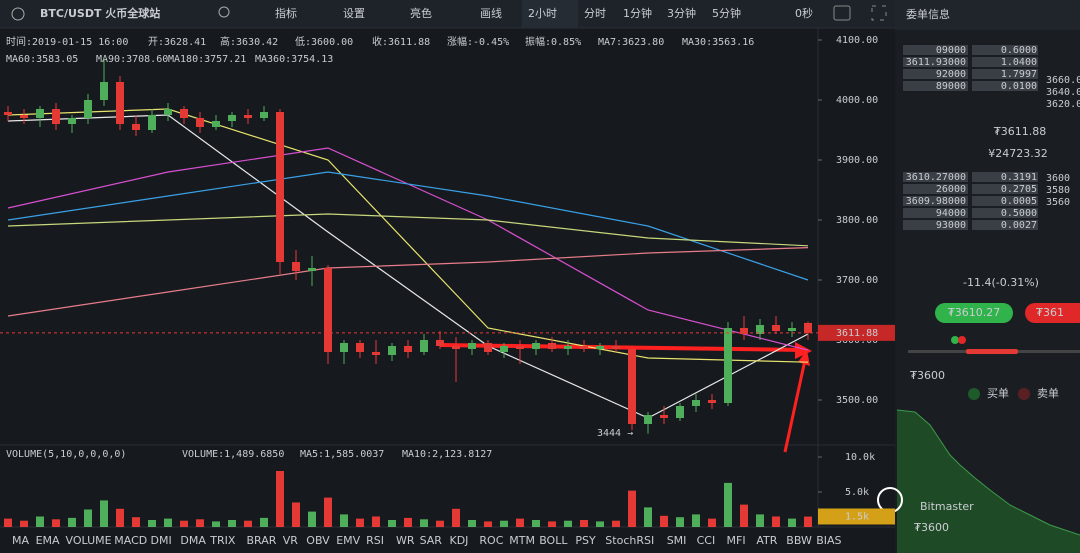 The image size is (1080, 553). Describe the element at coordinates (318, 540) in the screenshot. I see `indicator-tab: OBV` at that location.